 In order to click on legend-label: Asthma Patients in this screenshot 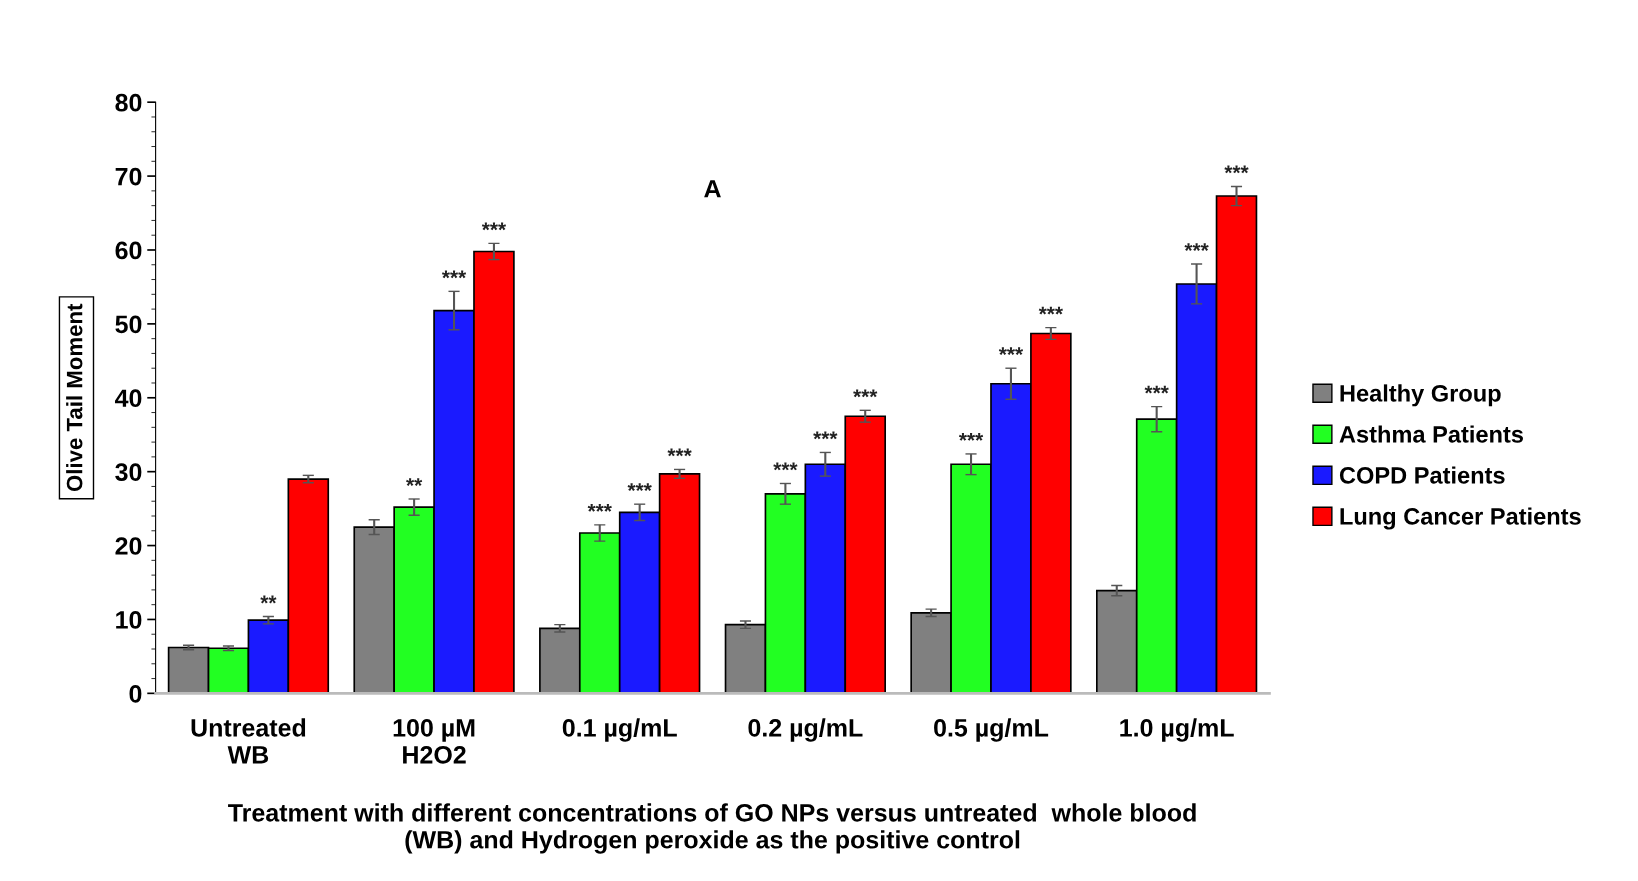, I will do `click(1431, 434)`.